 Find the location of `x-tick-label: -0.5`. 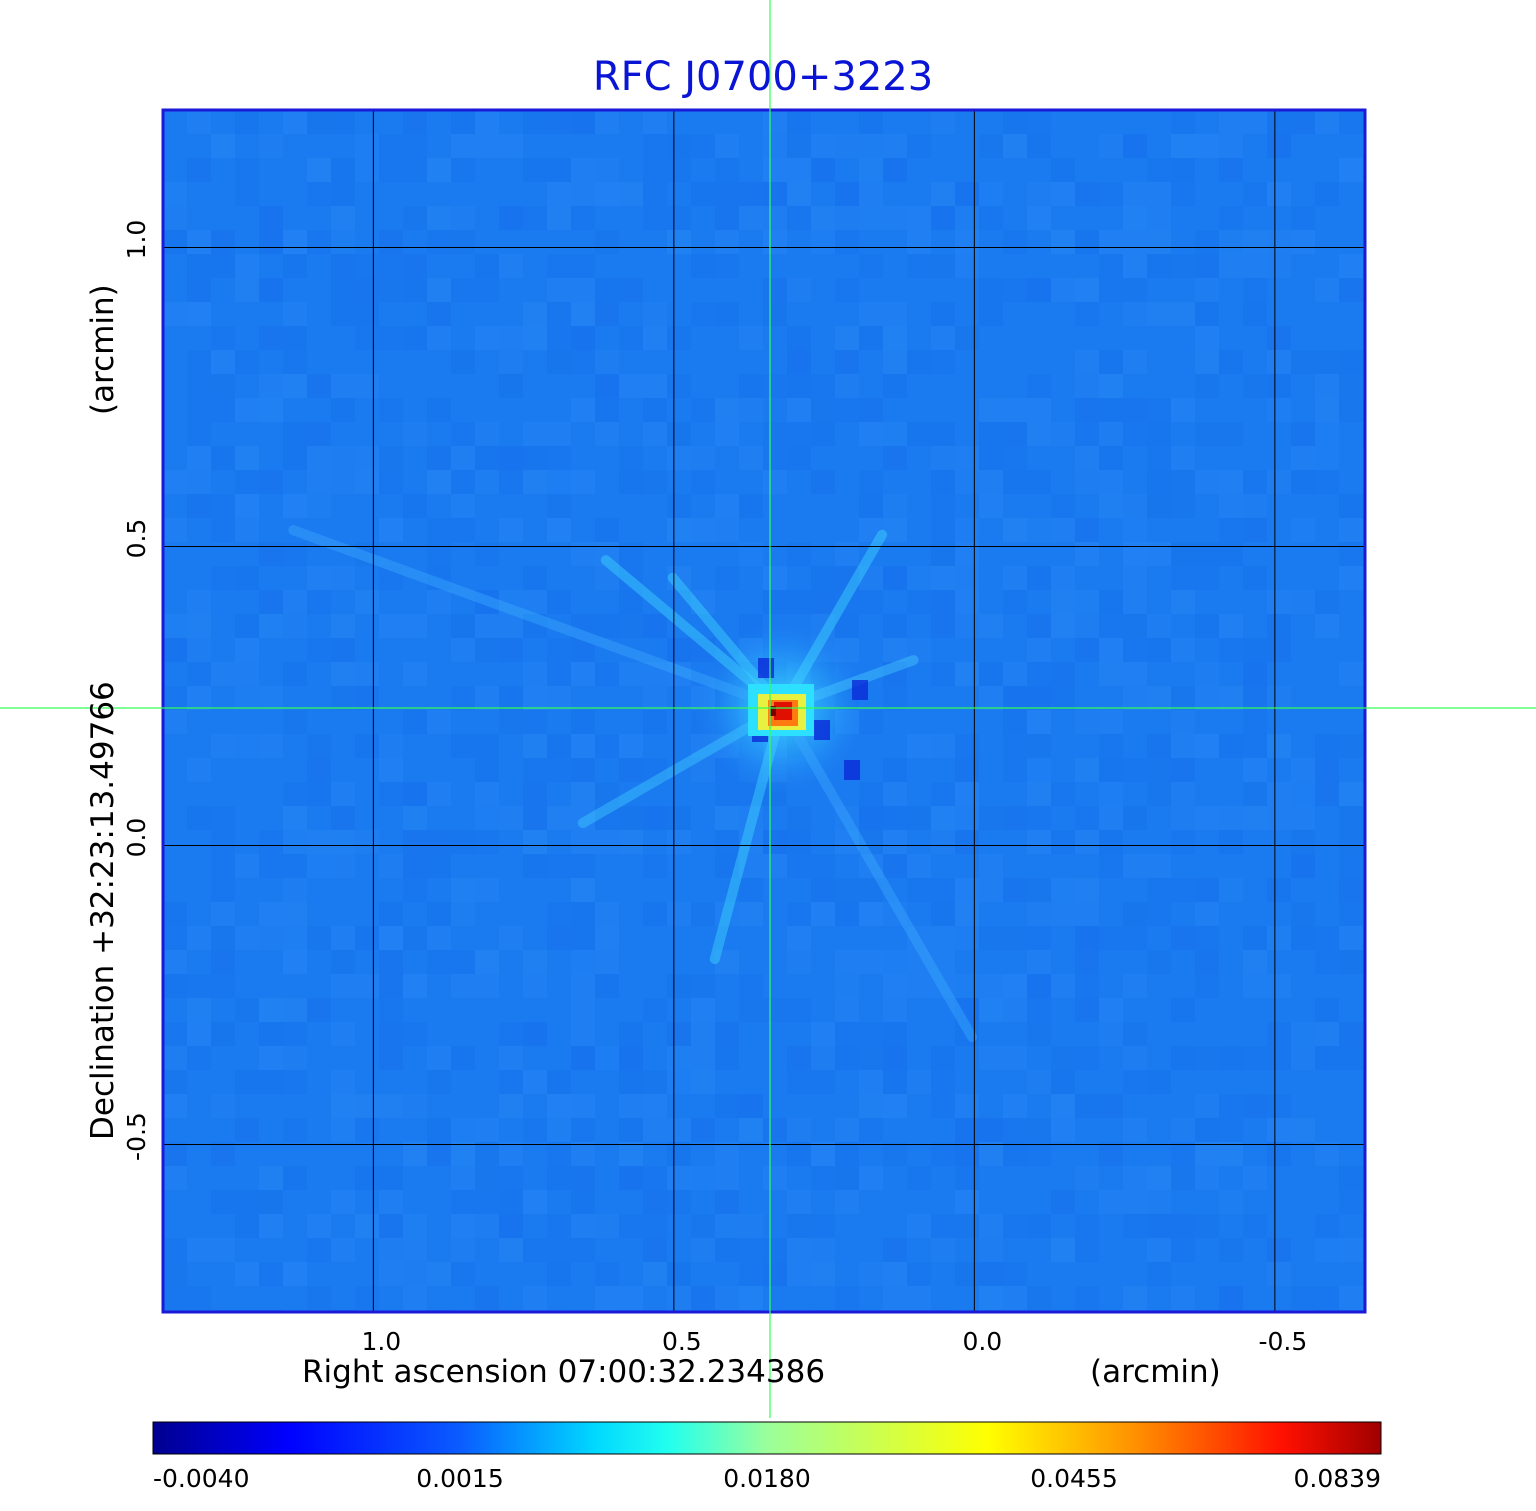

x-tick-label: -0.5 is located at coordinates (1282, 1341).